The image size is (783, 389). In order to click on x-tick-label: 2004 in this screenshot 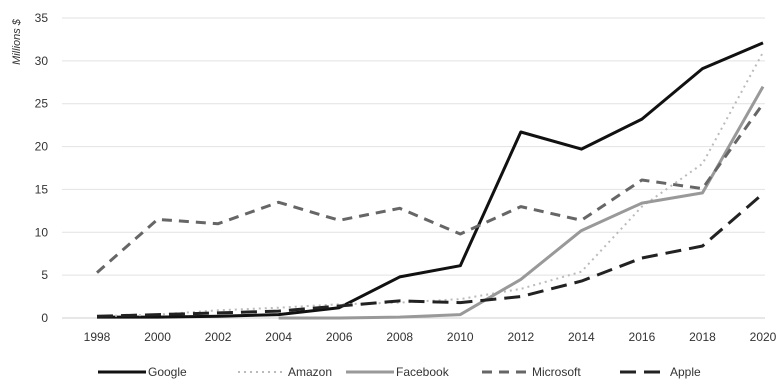, I will do `click(278, 337)`.